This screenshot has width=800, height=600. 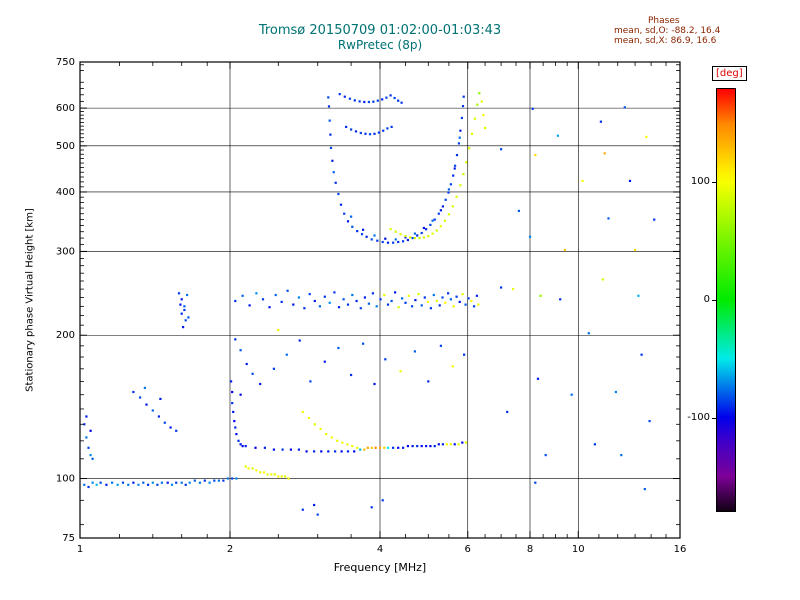 What do you see at coordinates (729, 73) in the screenshot?
I see `colorbar-unit-label: [deg]` at bounding box center [729, 73].